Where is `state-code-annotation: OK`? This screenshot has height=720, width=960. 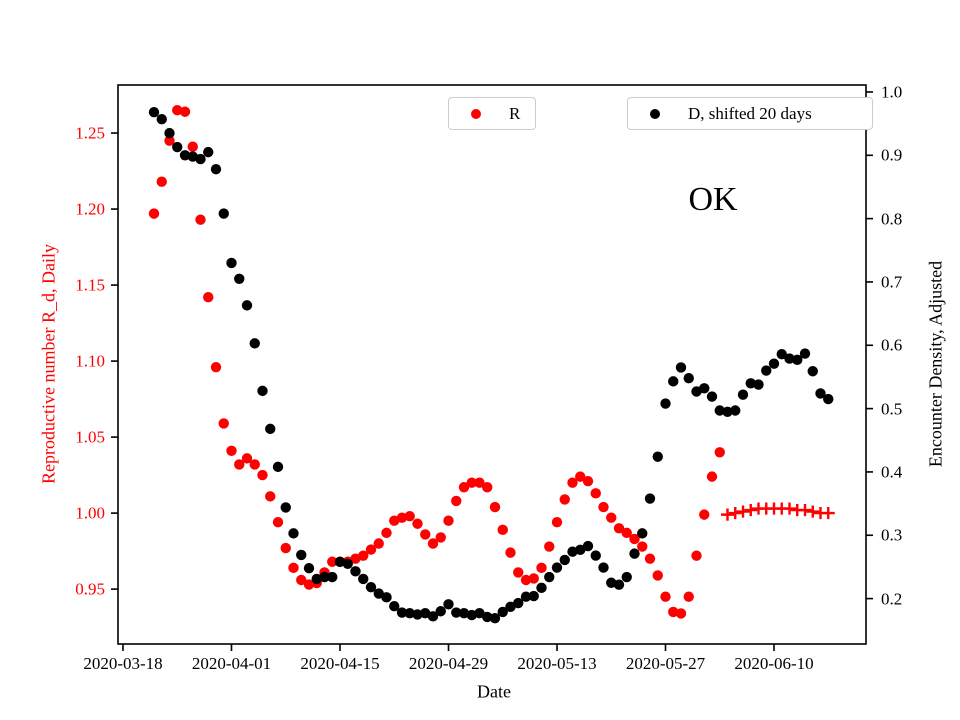
state-code-annotation: OK is located at coordinates (713, 199).